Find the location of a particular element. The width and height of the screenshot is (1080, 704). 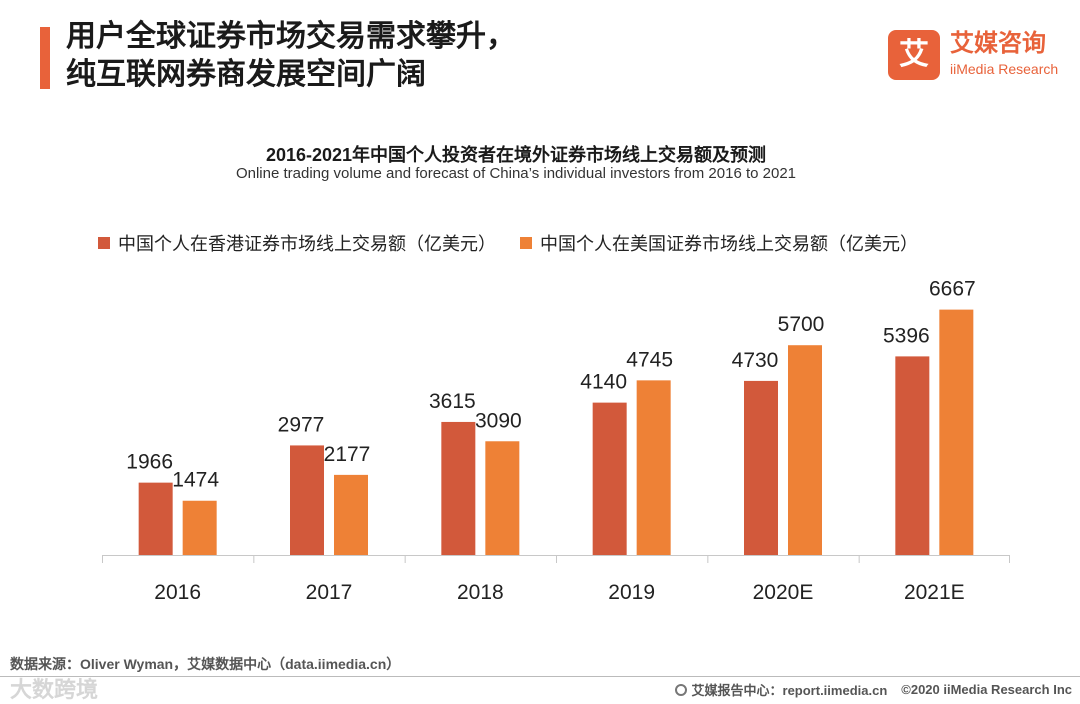

legend-swatch-us is located at coordinates (526, 243).